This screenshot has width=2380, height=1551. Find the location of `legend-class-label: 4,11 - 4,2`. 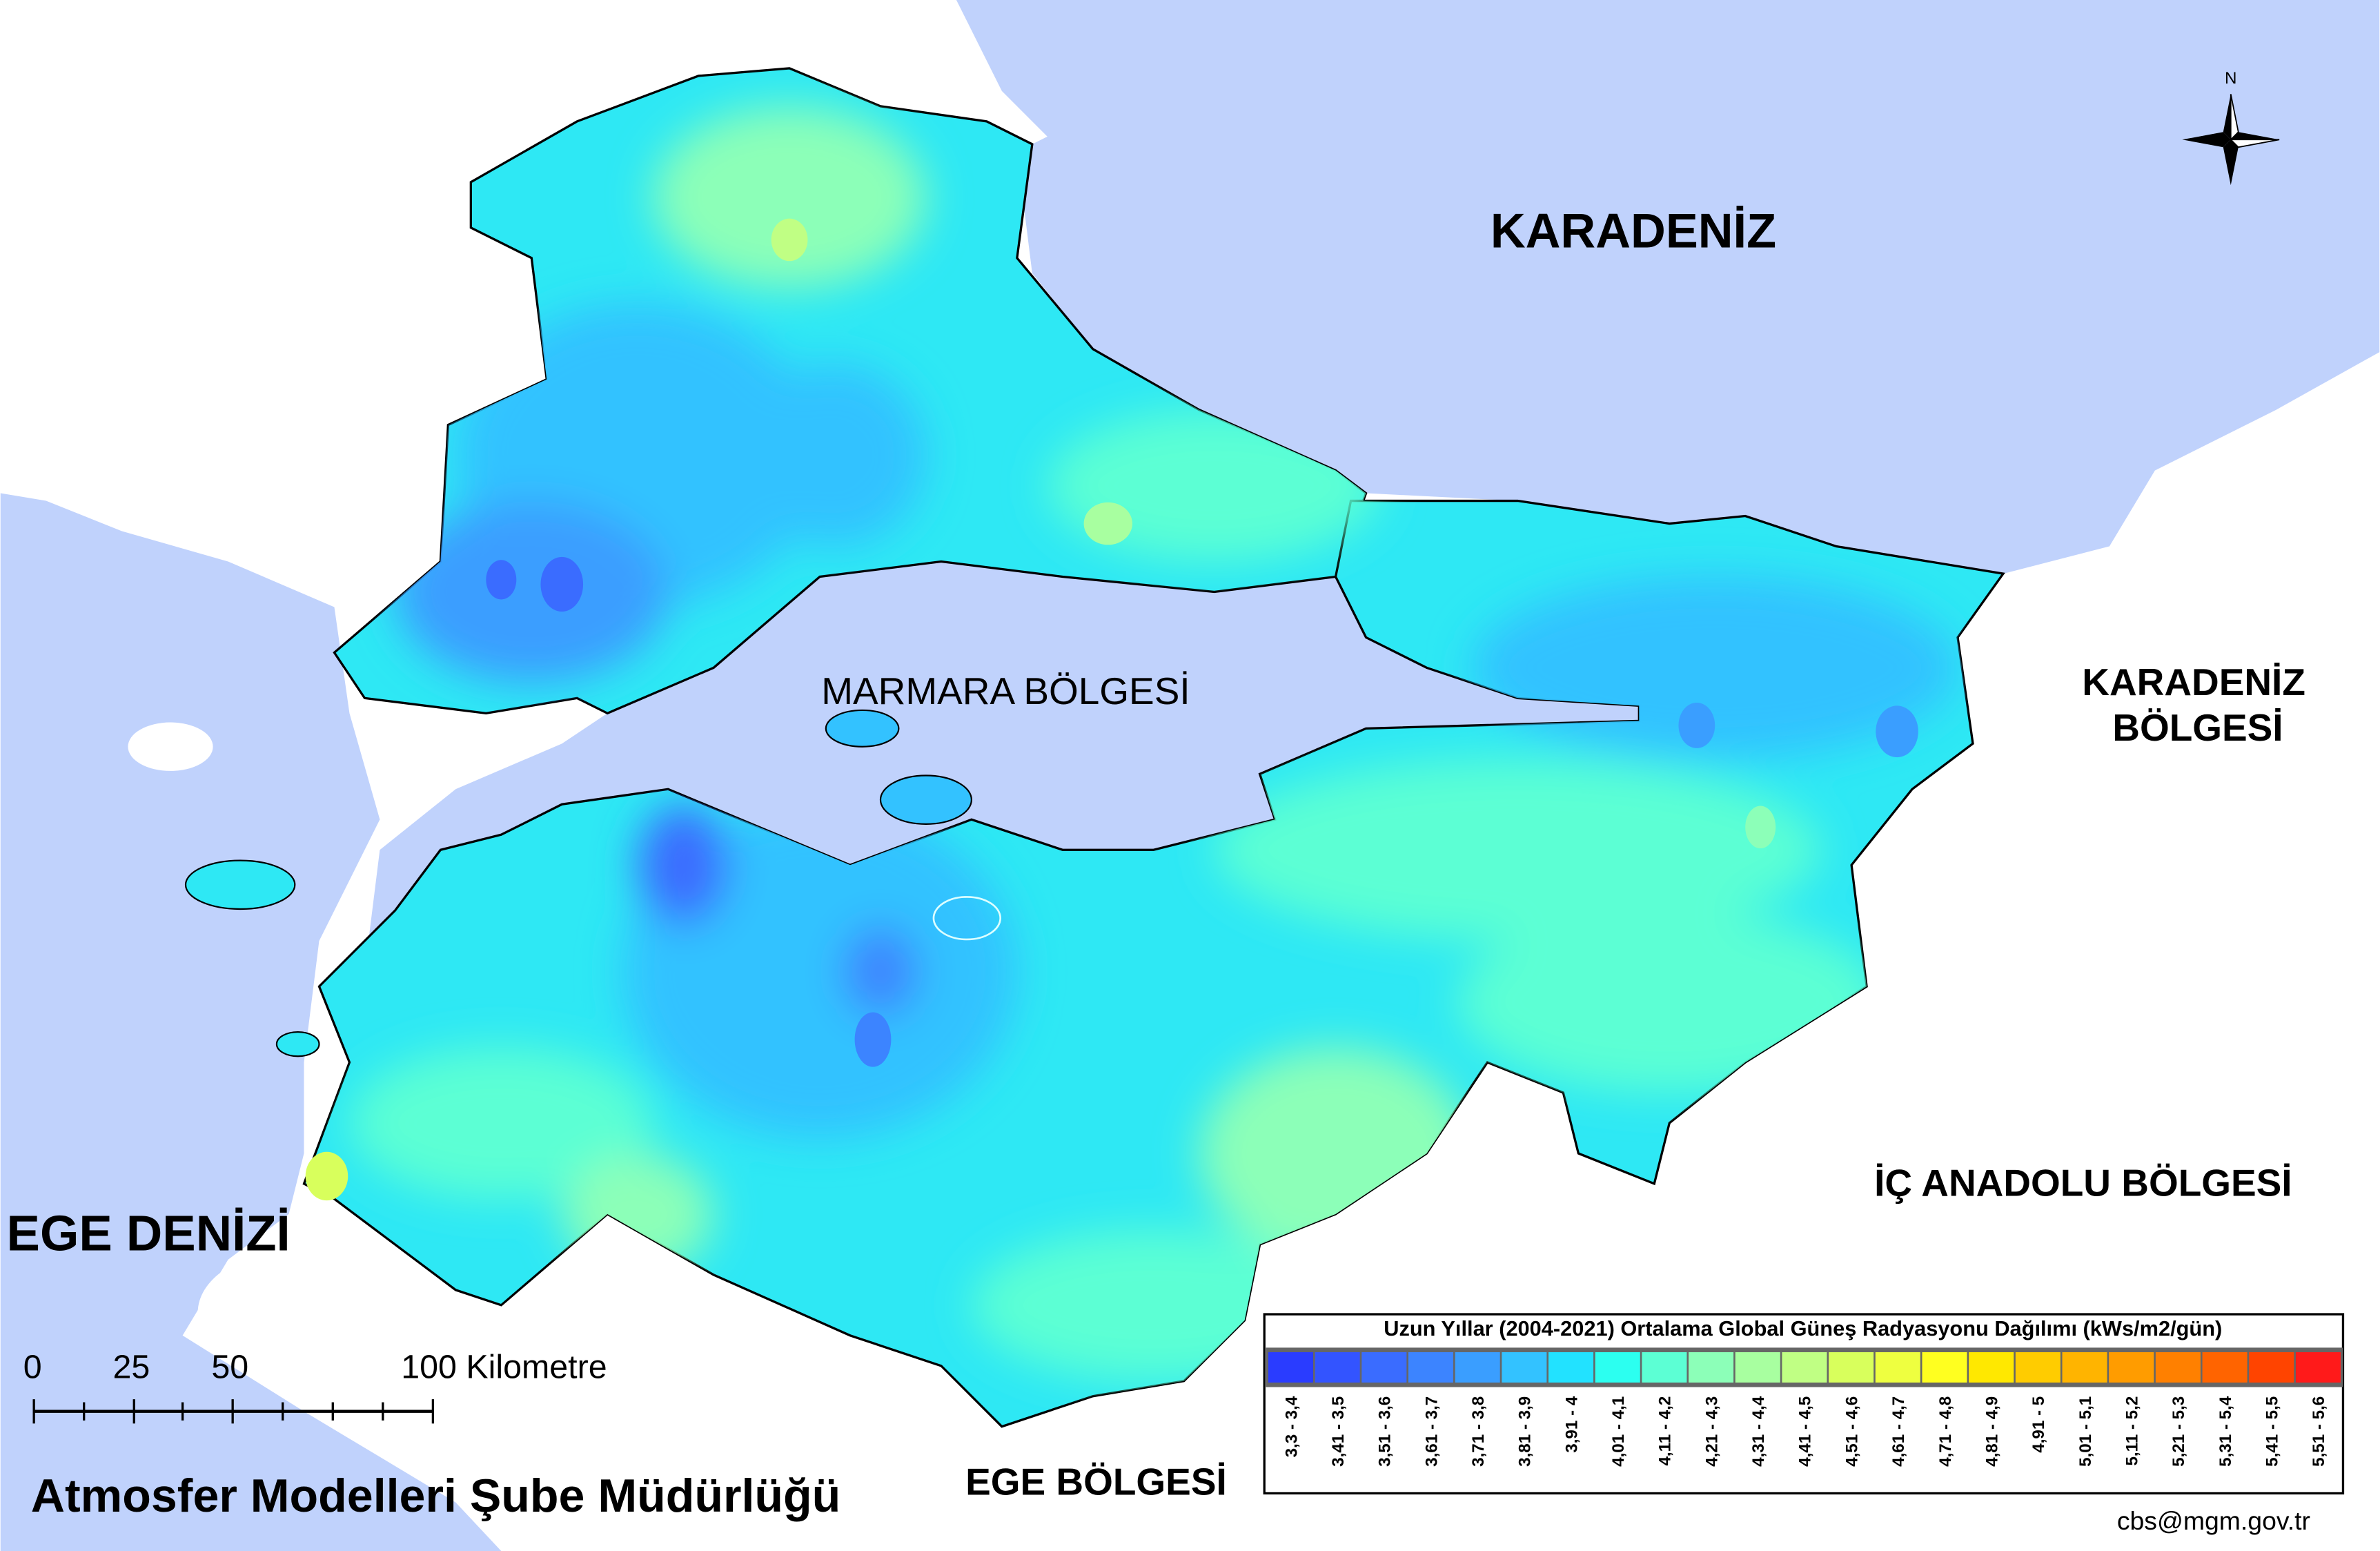

legend-class-label: 4,11 - 4,2 is located at coordinates (1665, 1431).